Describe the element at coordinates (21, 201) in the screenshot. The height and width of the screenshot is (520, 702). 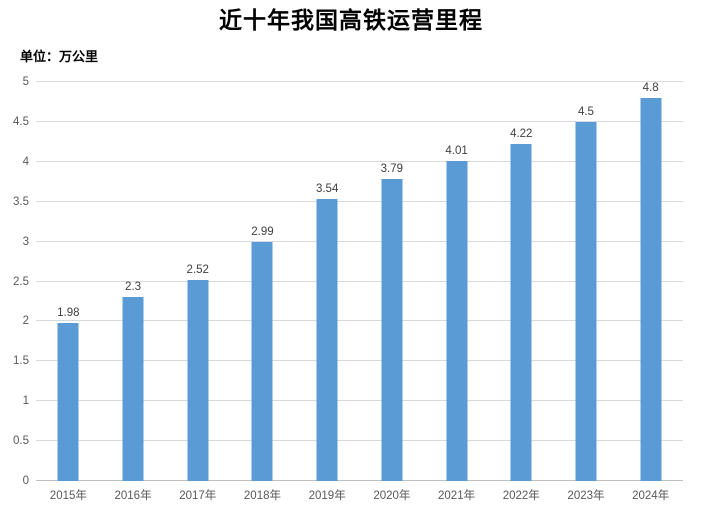
I see `y-tick-label: 3.5` at that location.